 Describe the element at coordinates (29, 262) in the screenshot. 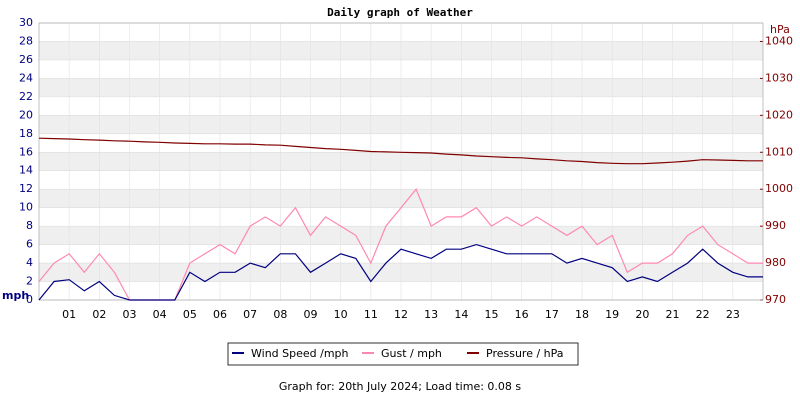

I see `y-tick-label: 4` at that location.